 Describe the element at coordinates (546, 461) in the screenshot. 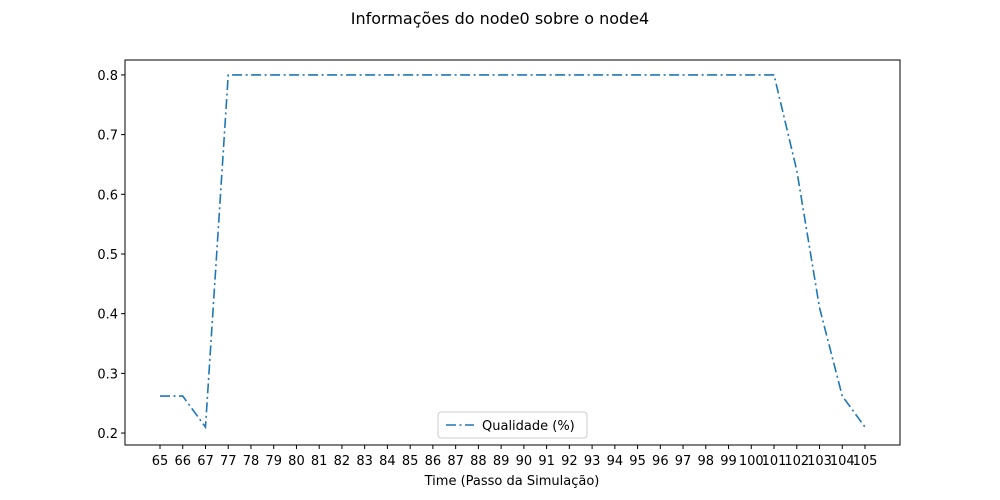

I see `x-tick-label: 91` at that location.